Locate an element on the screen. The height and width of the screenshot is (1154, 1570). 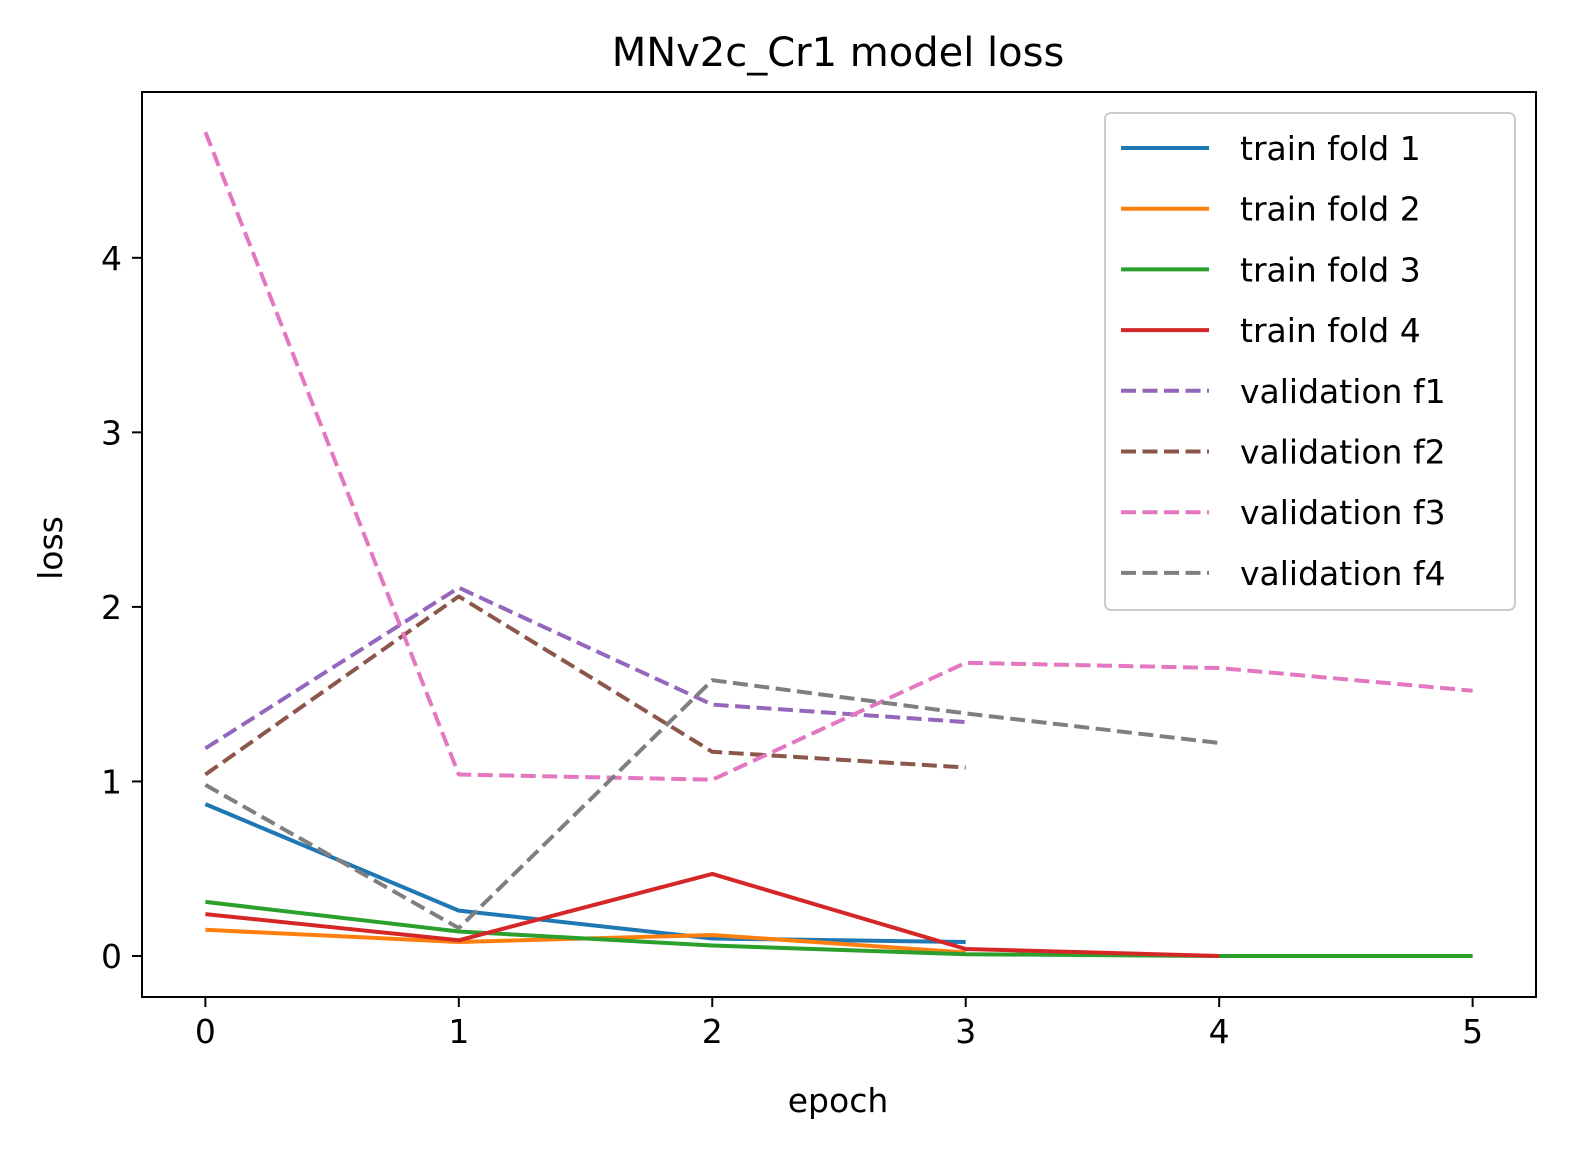
x-tick-label: 5 is located at coordinates (1472, 1031).